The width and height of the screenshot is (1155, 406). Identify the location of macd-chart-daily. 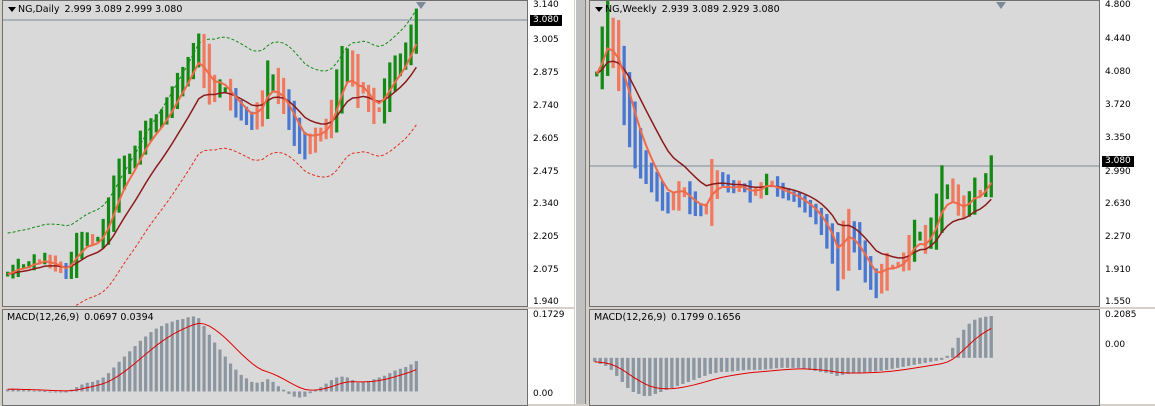
(265, 357).